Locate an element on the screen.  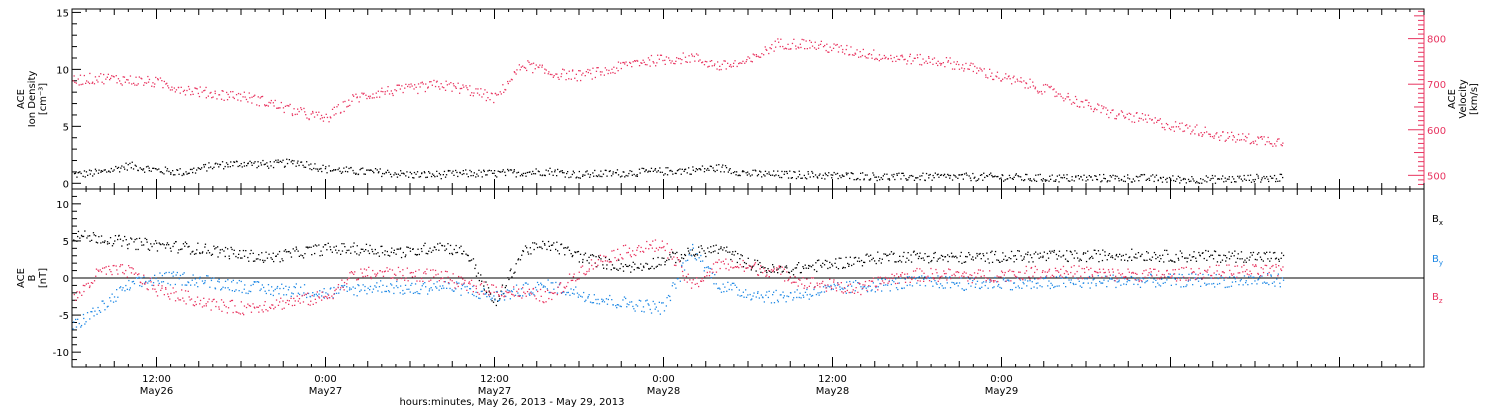
x-tick-label: 12:00 is located at coordinates (832, 379).